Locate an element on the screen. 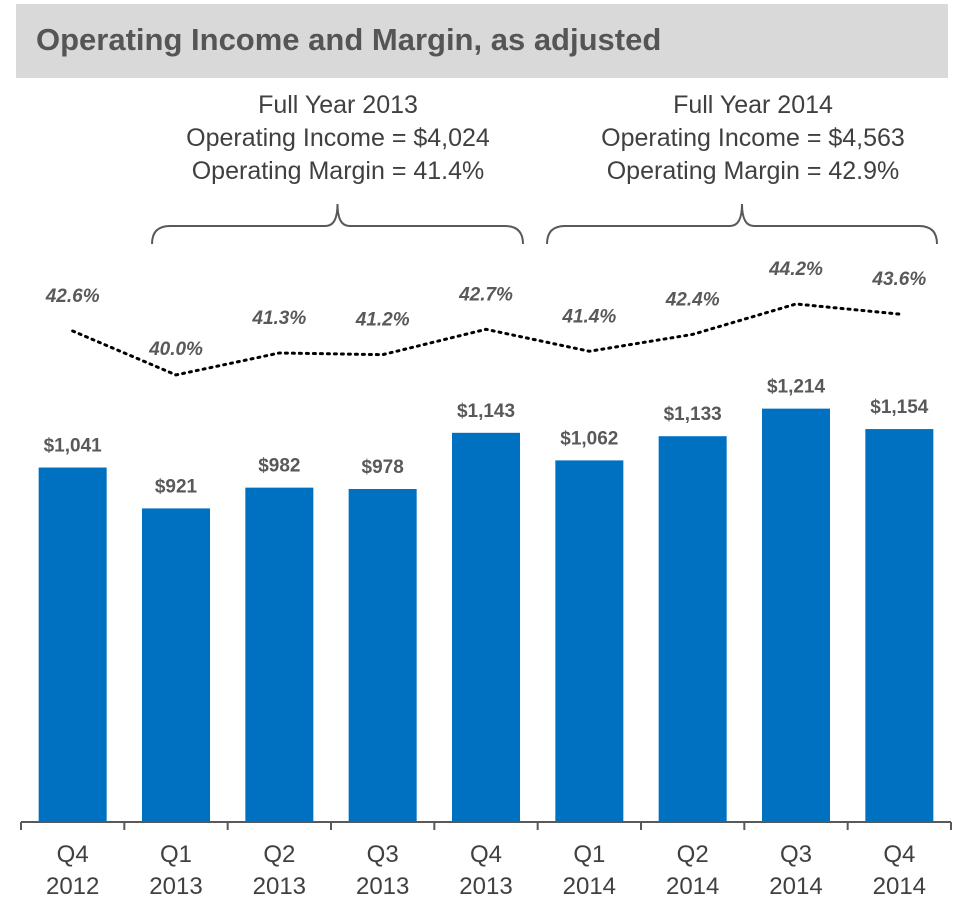  x-tick-label-year-7: 2014 is located at coordinates (795, 886).